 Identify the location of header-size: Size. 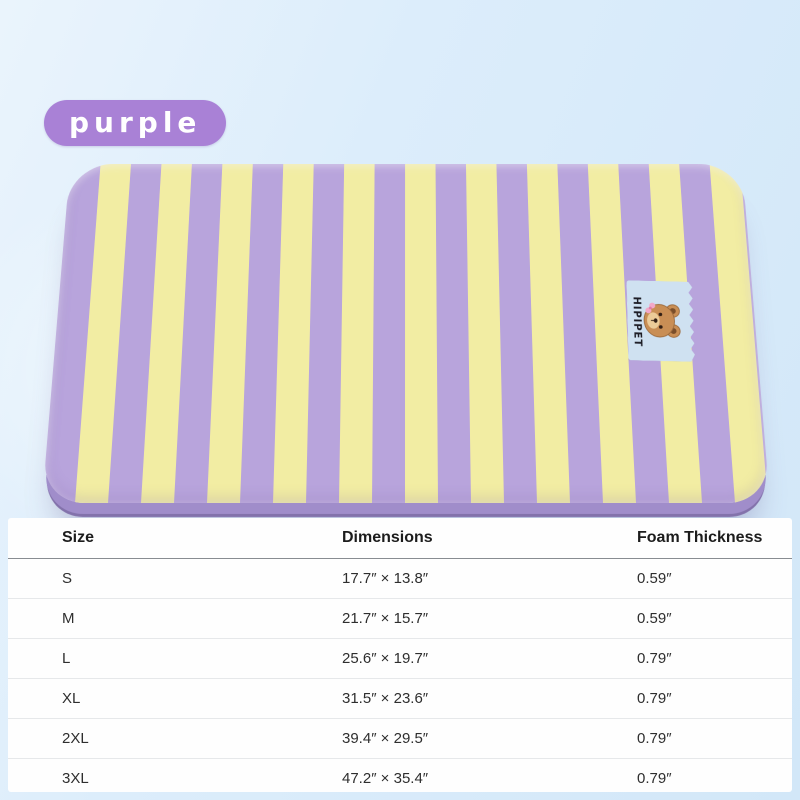
(78, 537).